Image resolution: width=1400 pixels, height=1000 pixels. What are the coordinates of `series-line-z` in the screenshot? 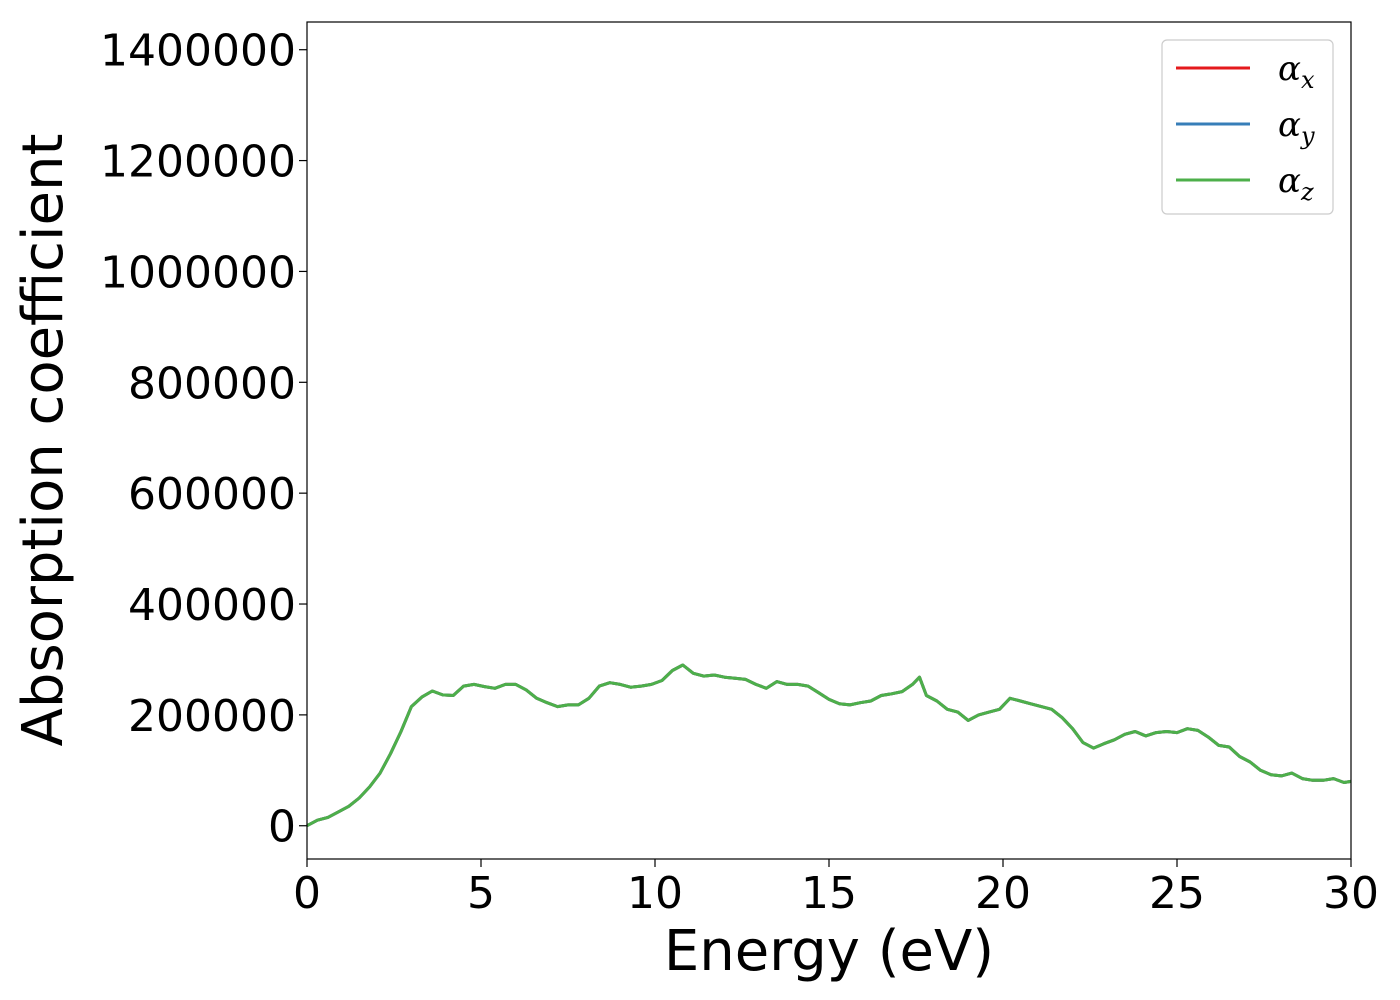 It's located at (829, 745).